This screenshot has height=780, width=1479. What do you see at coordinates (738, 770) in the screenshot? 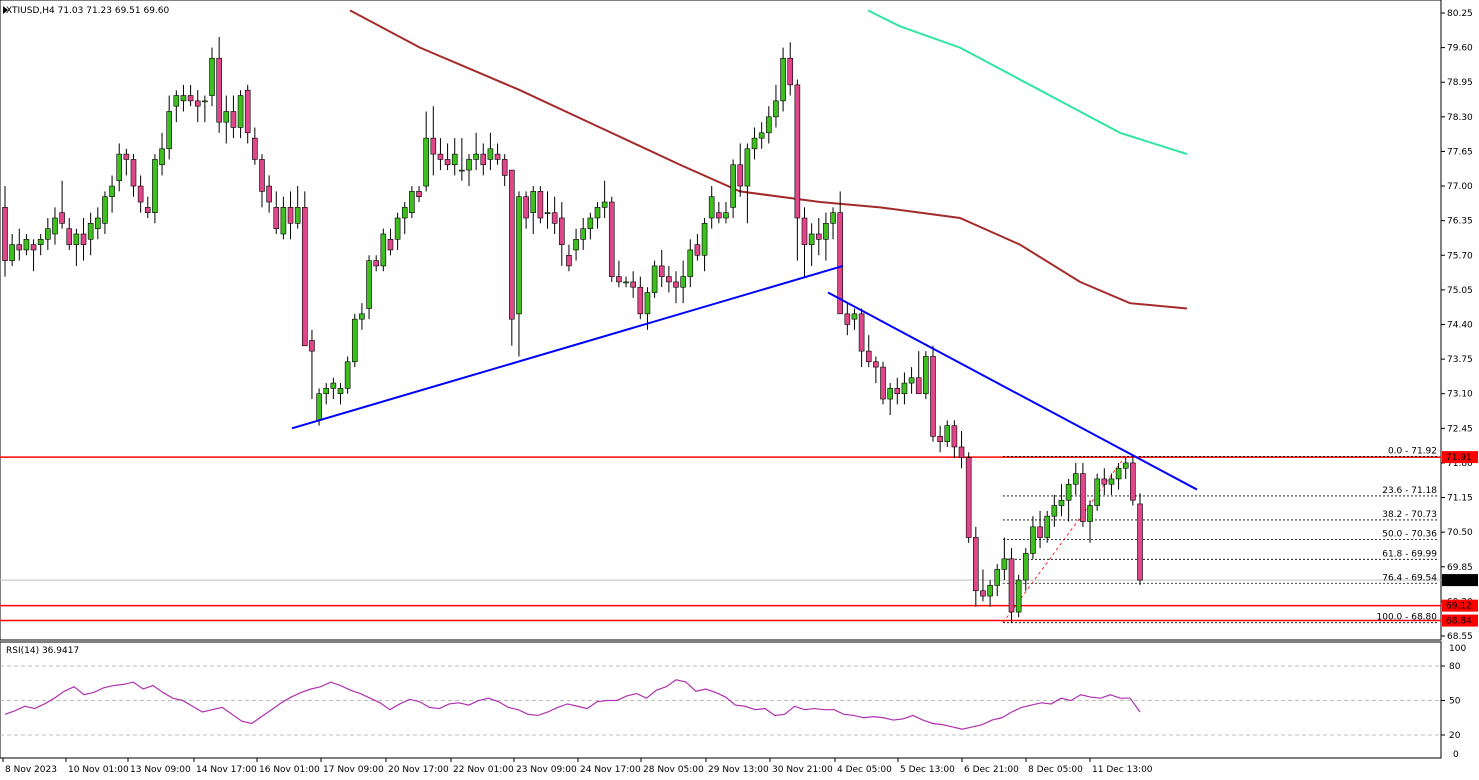
I see `x-tick-label: 29 Nov 13:00` at bounding box center [738, 770].